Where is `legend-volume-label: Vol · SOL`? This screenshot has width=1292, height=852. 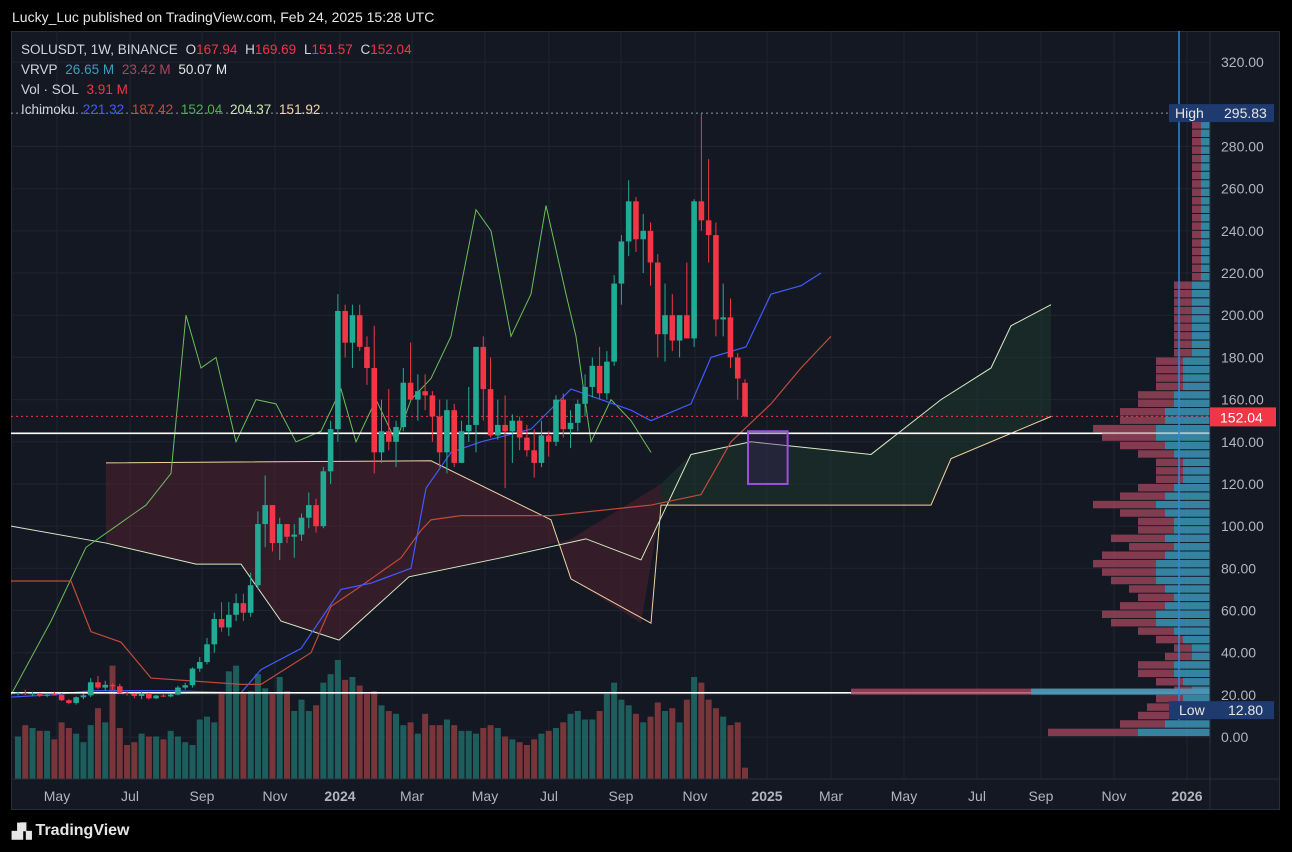 legend-volume-label: Vol · SOL is located at coordinates (50, 89).